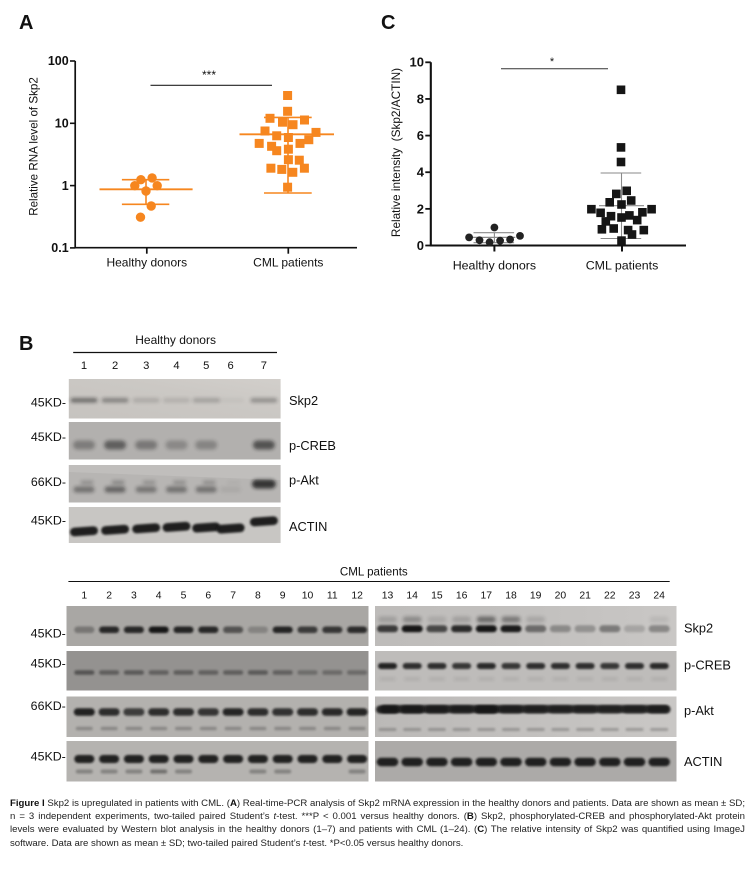 The height and width of the screenshot is (883, 754). I want to click on svg-text: 0.1, so click(59, 248).